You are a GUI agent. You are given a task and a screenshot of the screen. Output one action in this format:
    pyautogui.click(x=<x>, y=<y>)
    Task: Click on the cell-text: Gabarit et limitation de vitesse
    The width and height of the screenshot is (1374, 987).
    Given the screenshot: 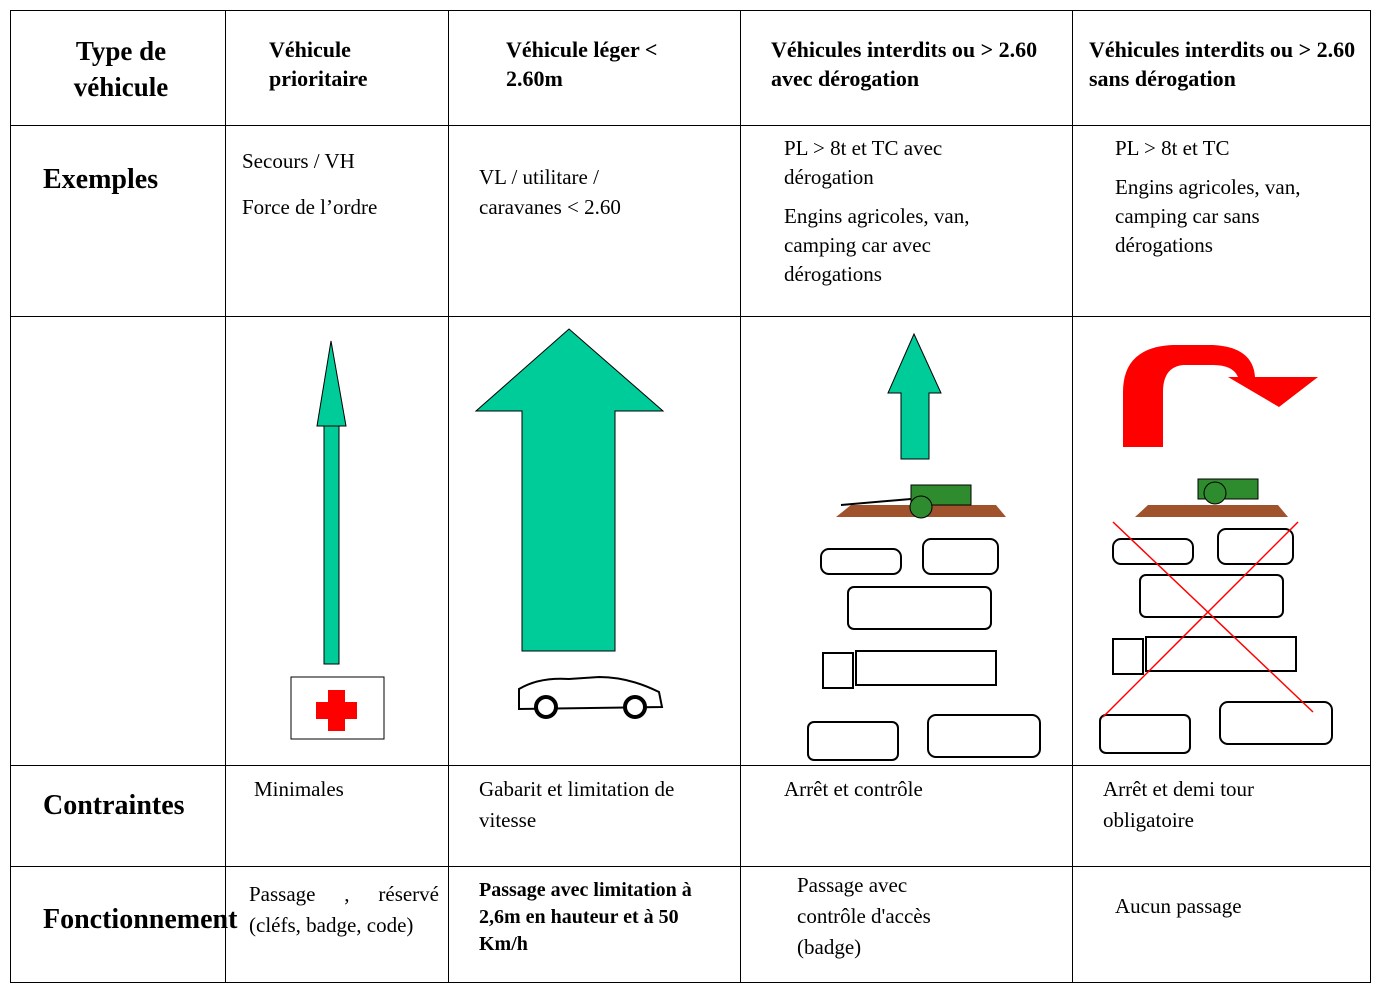 What is the action you would take?
    pyautogui.click(x=577, y=804)
    